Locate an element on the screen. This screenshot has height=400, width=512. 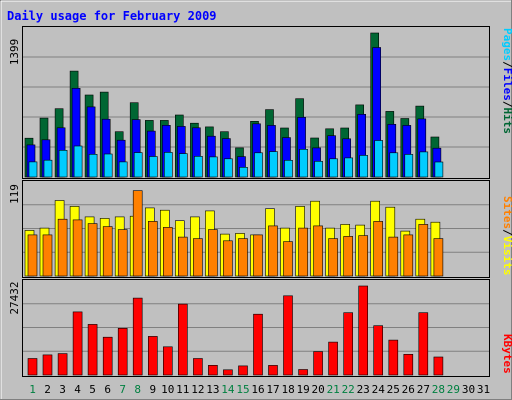
y-max-label-top: 1399 is located at coordinates (14, 52).